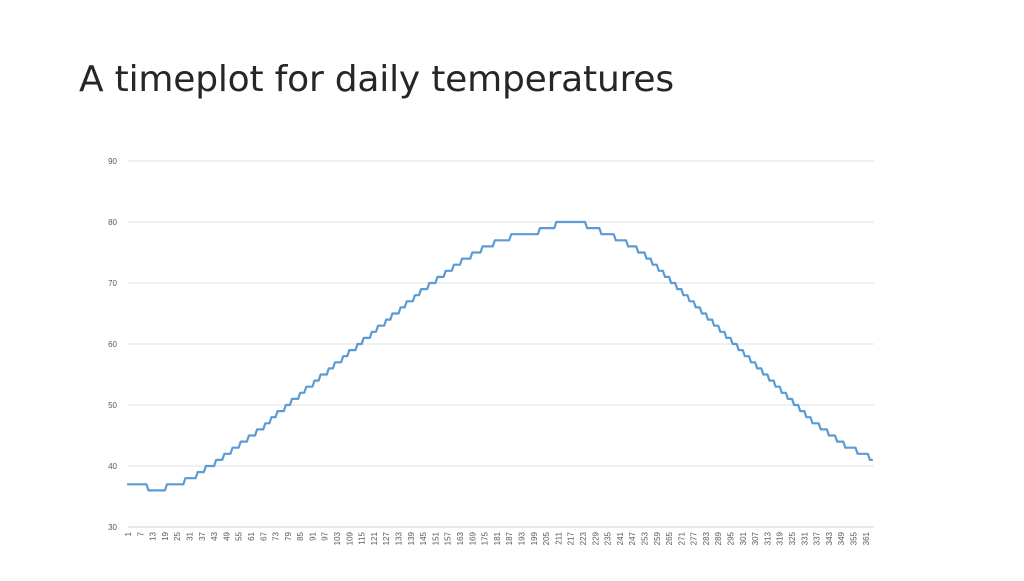  Describe the element at coordinates (112, 405) in the screenshot. I see `y-tick-label: 50` at that location.